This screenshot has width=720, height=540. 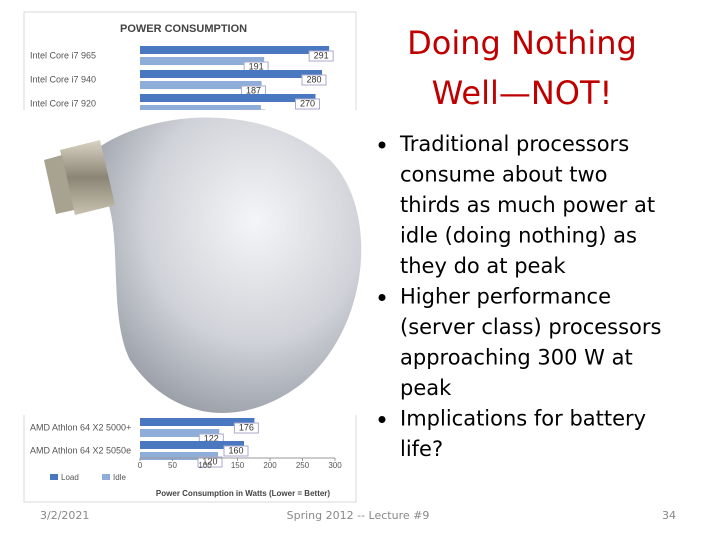 I want to click on legend-label: Load, so click(x=70, y=477).